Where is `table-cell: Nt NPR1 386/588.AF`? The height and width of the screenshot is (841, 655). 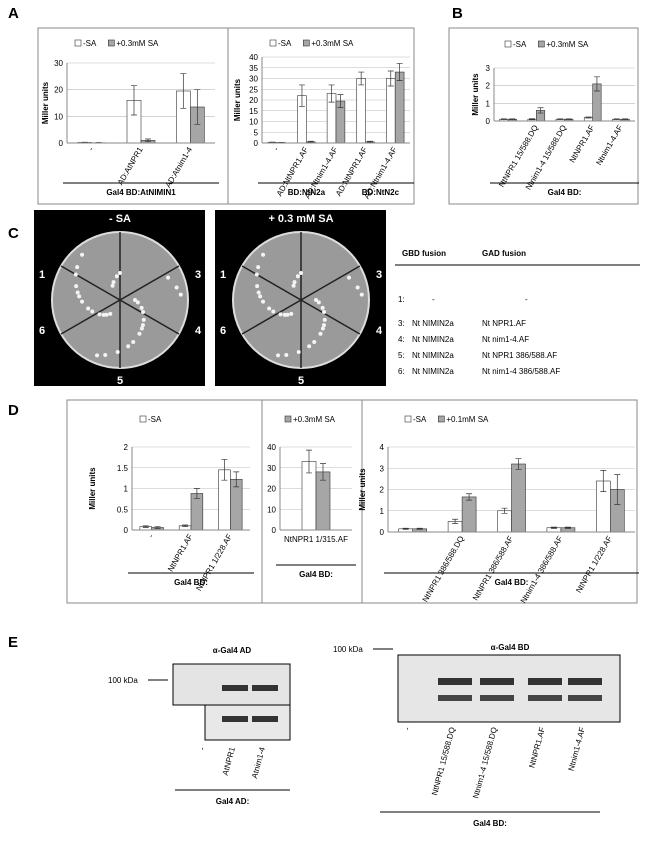
table-cell: Nt NPR1 386/588.AF is located at coordinates (519, 355).